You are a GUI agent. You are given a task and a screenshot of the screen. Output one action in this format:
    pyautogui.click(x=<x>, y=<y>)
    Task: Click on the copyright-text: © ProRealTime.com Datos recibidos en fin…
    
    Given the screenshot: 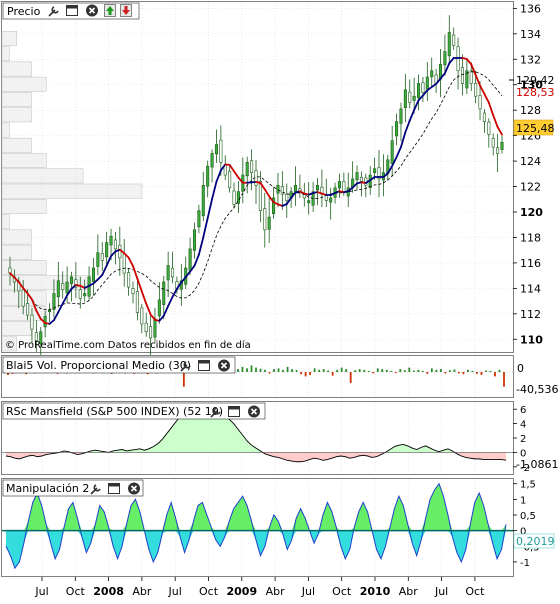 What is the action you would take?
    pyautogui.click(x=128, y=345)
    